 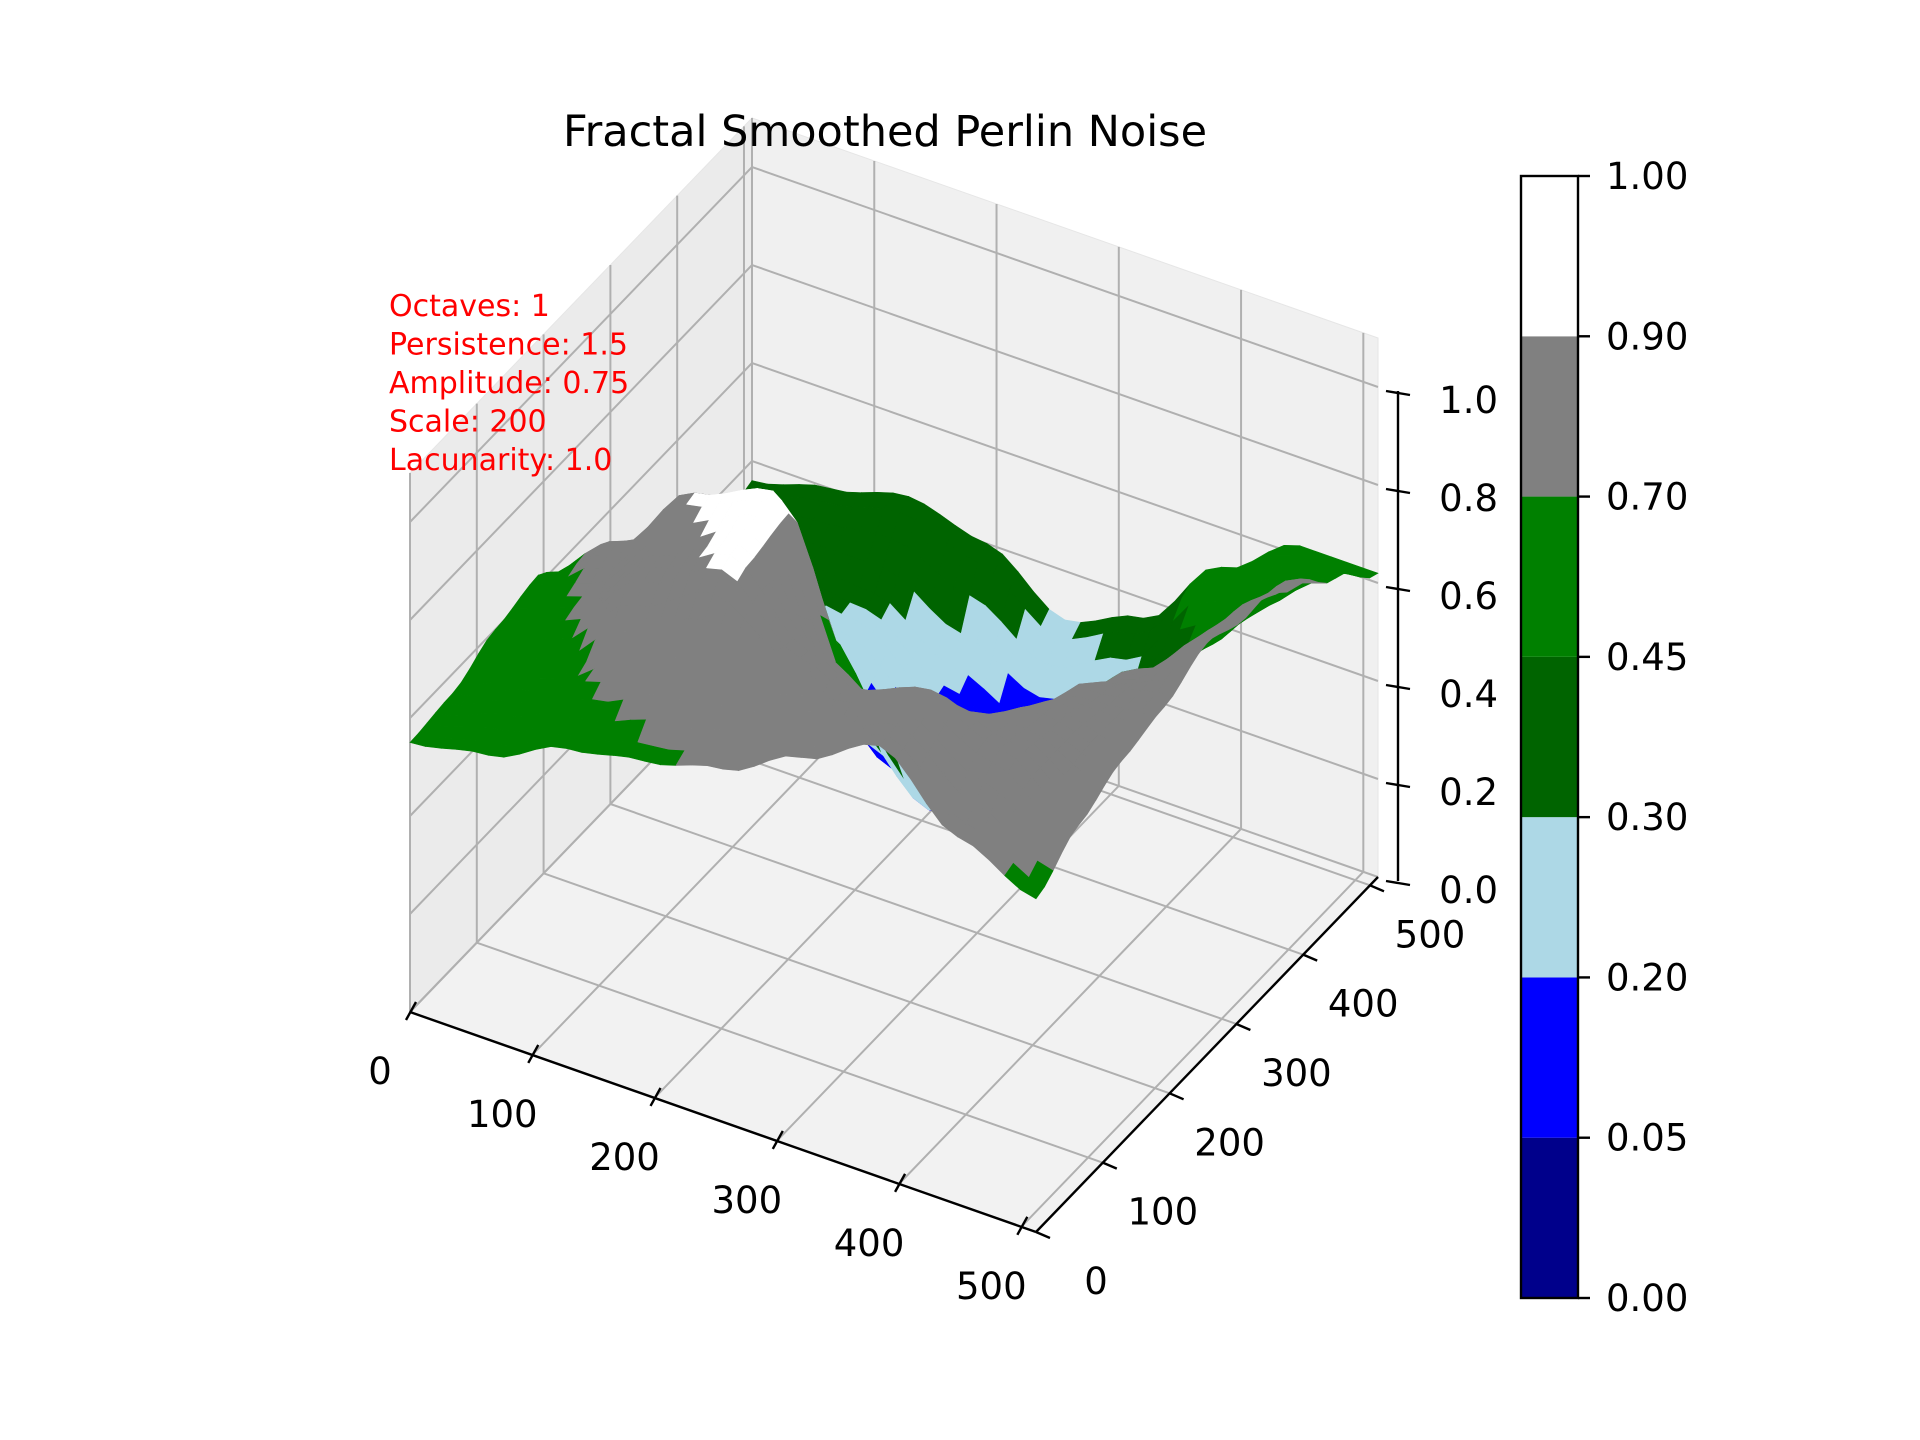 I want to click on y-tick-label: 500, so click(x=1430, y=934).